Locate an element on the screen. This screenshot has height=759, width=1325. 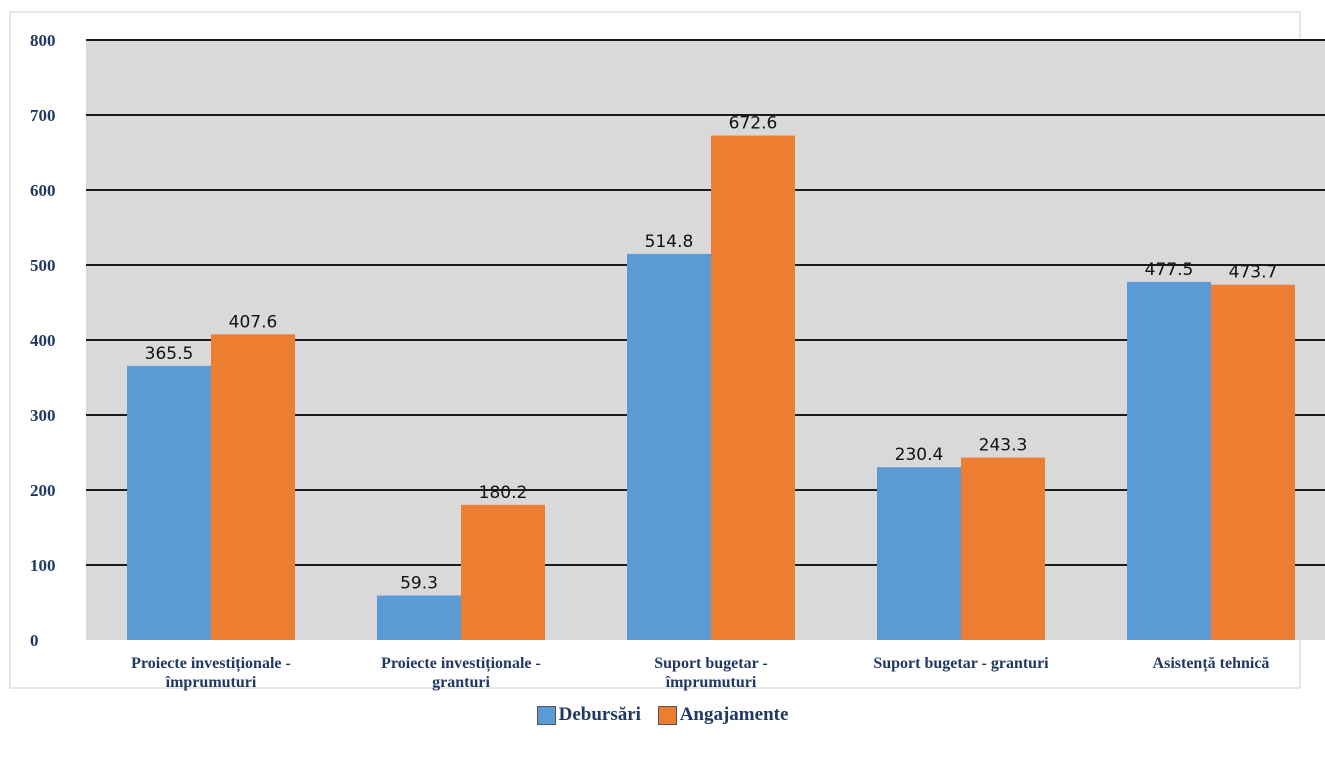
data-label: 514.8 is located at coordinates (669, 242).